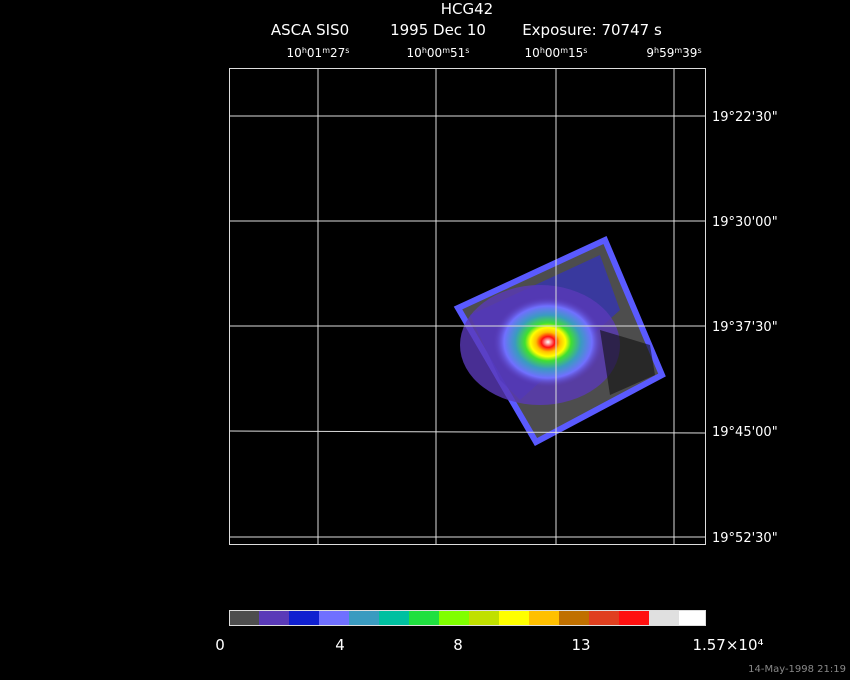  I want to click on colorbar-label: 0, so click(220, 645).